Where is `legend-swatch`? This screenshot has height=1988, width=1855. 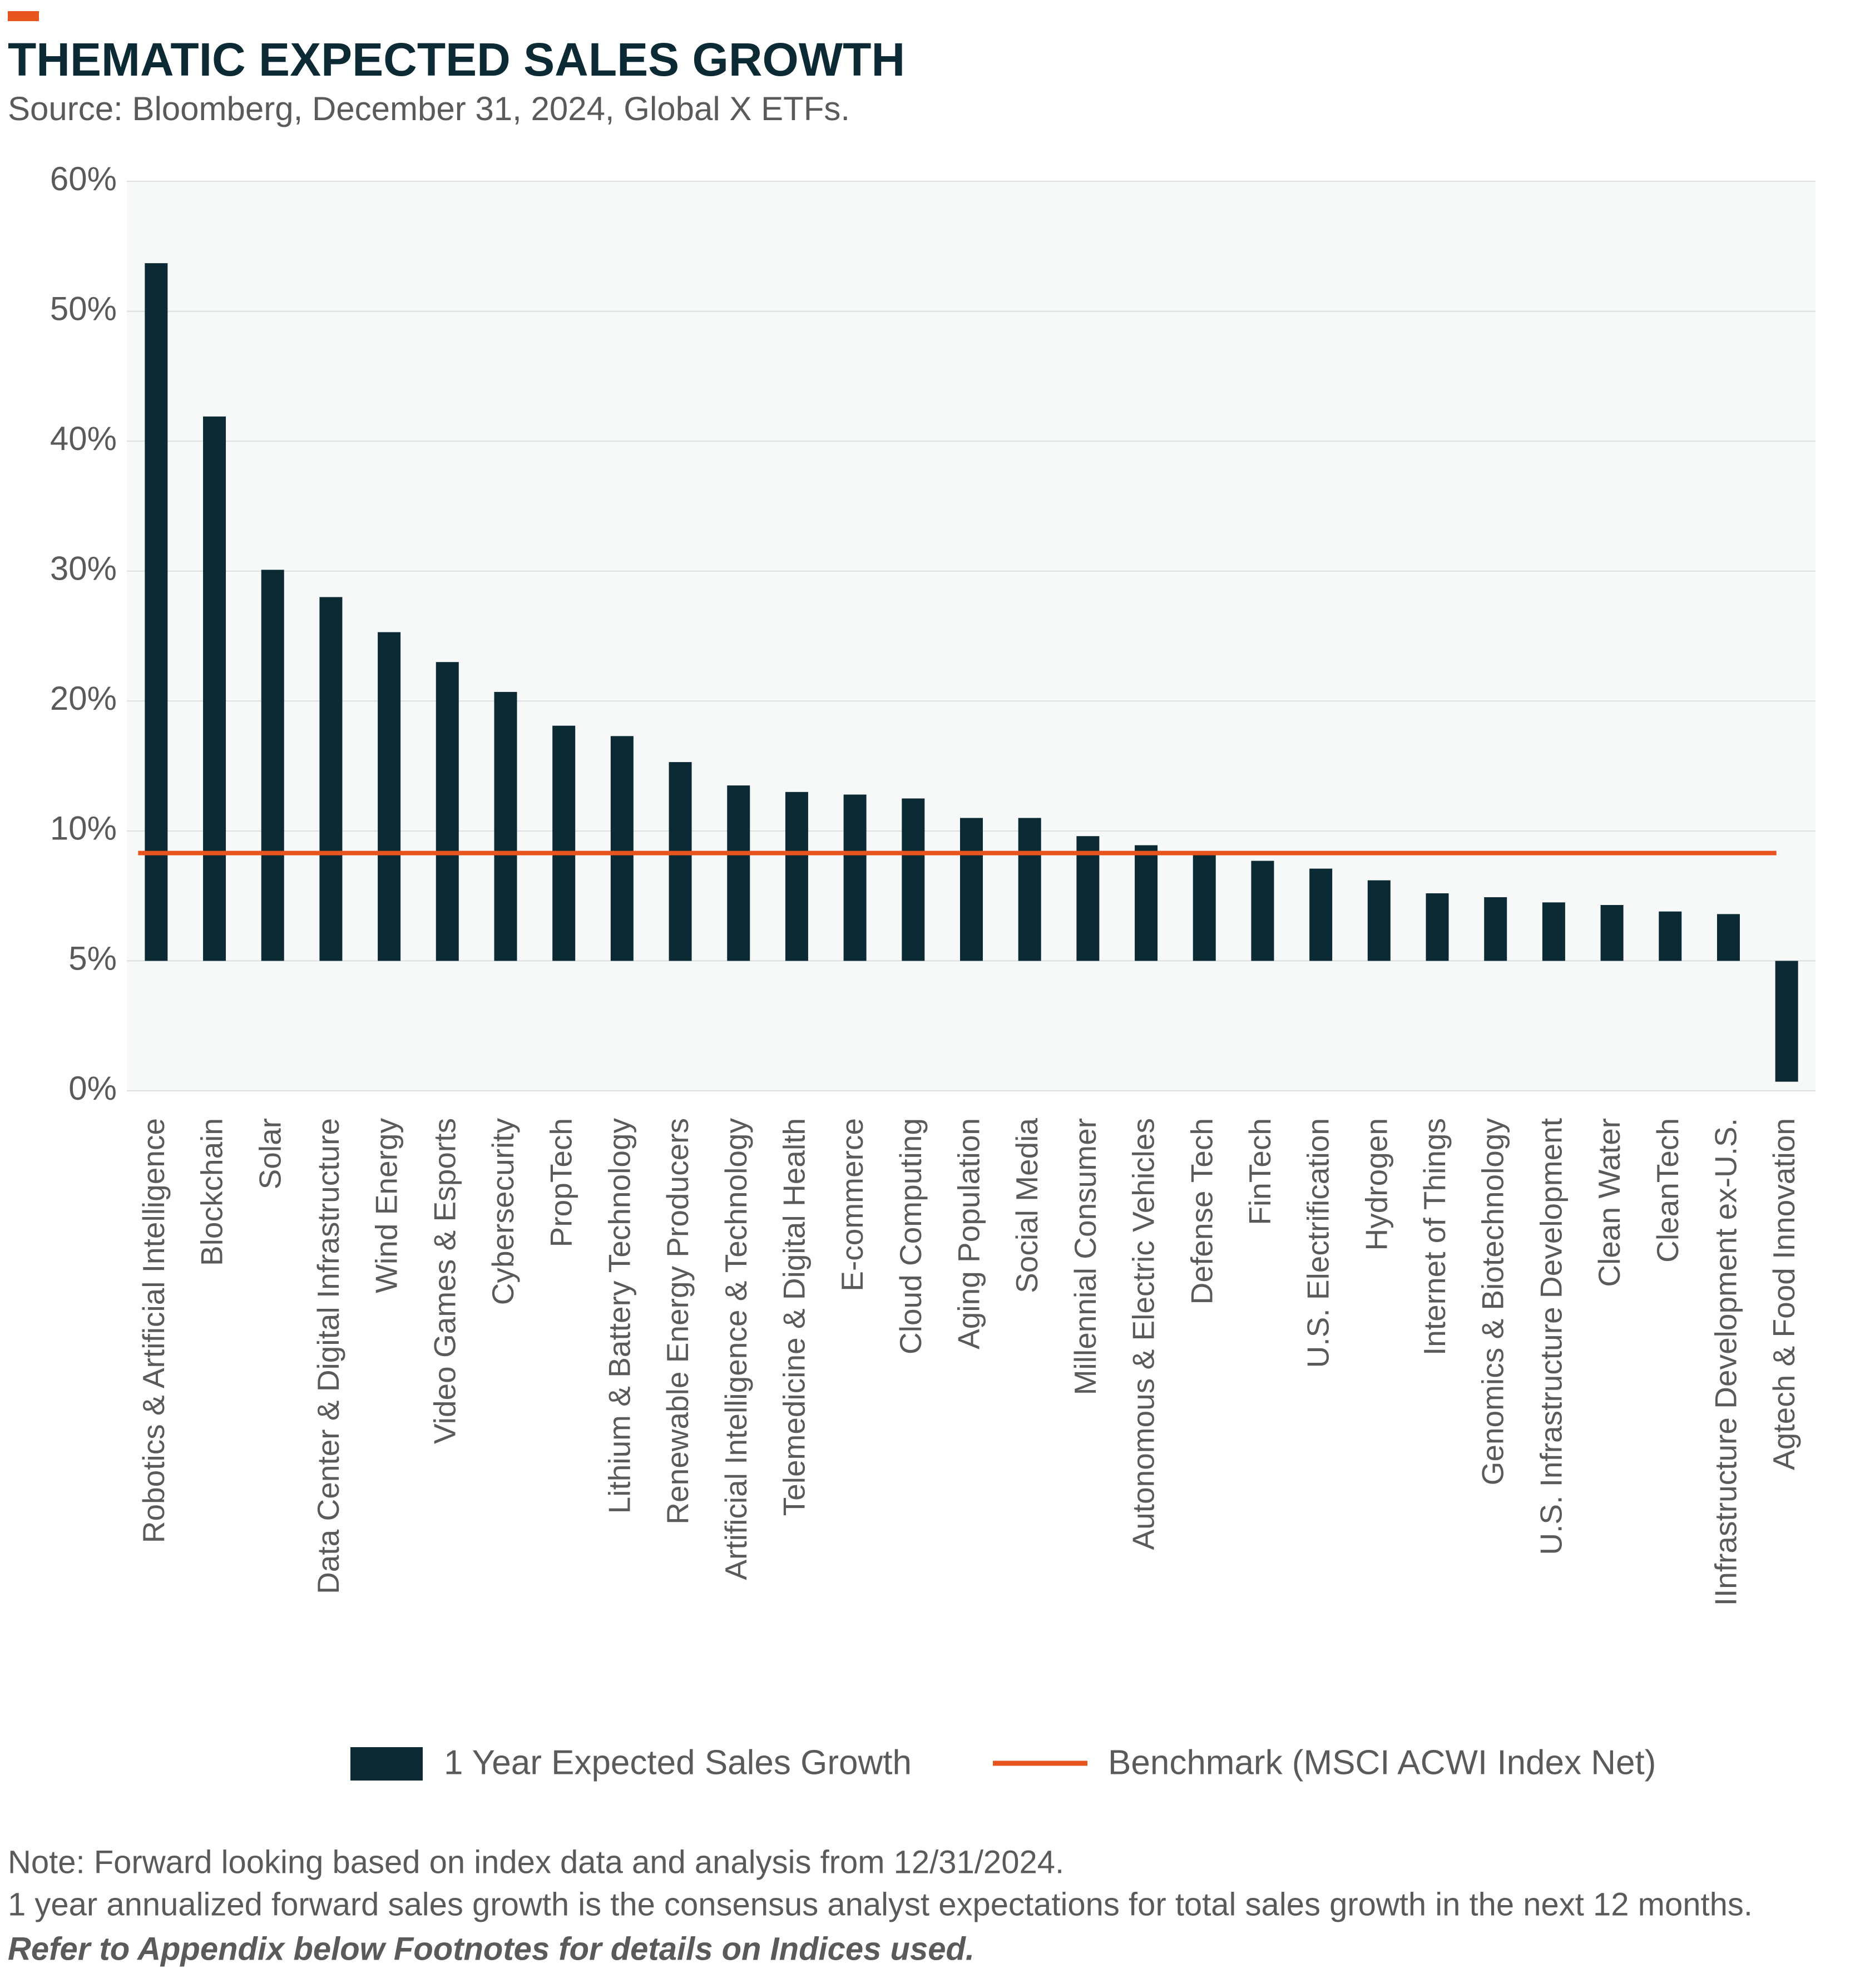
legend-swatch is located at coordinates (386, 1764).